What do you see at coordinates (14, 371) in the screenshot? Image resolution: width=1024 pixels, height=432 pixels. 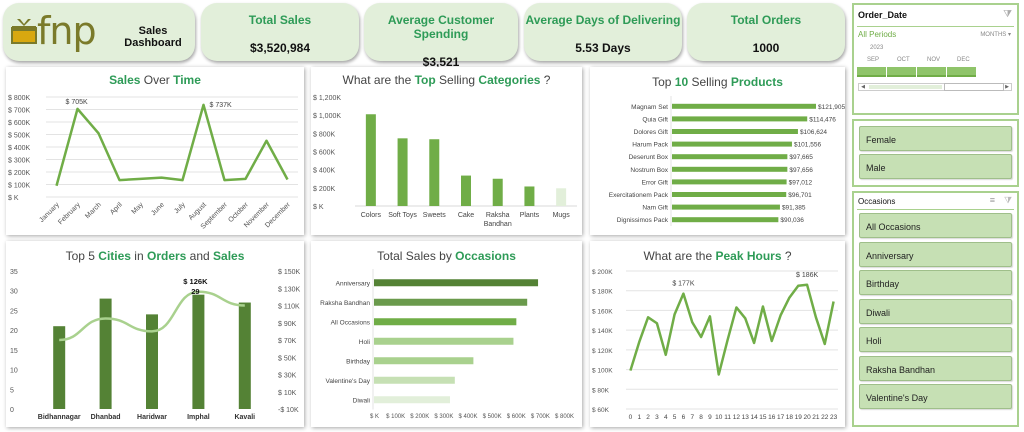 I see `y-left-tick-label: 10` at bounding box center [14, 371].